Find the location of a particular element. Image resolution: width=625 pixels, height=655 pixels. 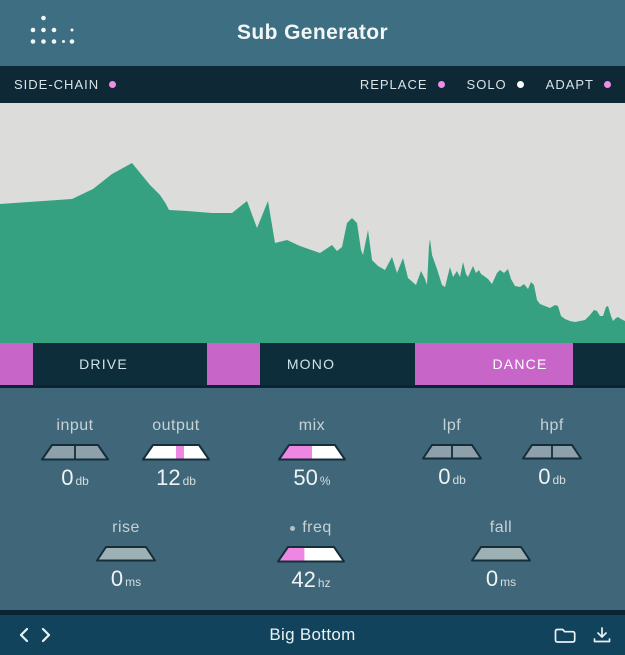

save-preset-icon is located at coordinates (602, 635).